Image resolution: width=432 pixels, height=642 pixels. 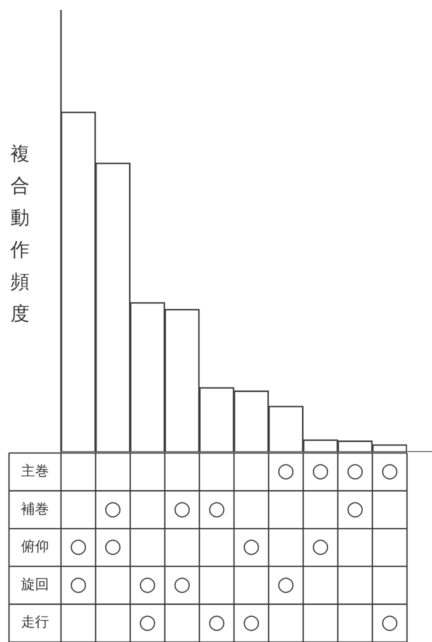 What do you see at coordinates (35, 547) in the screenshot?
I see `y-tick-label: 俯仰` at bounding box center [35, 547].